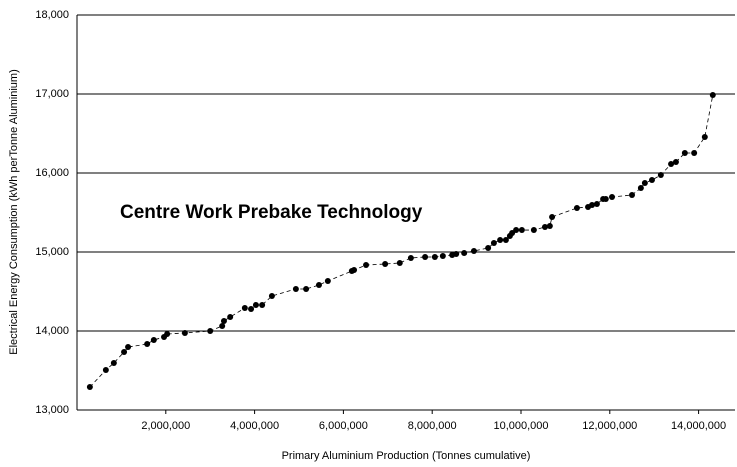 The width and height of the screenshot is (737, 467). What do you see at coordinates (520, 426) in the screenshot?
I see `x-tick-label: 10,000,000` at bounding box center [520, 426].